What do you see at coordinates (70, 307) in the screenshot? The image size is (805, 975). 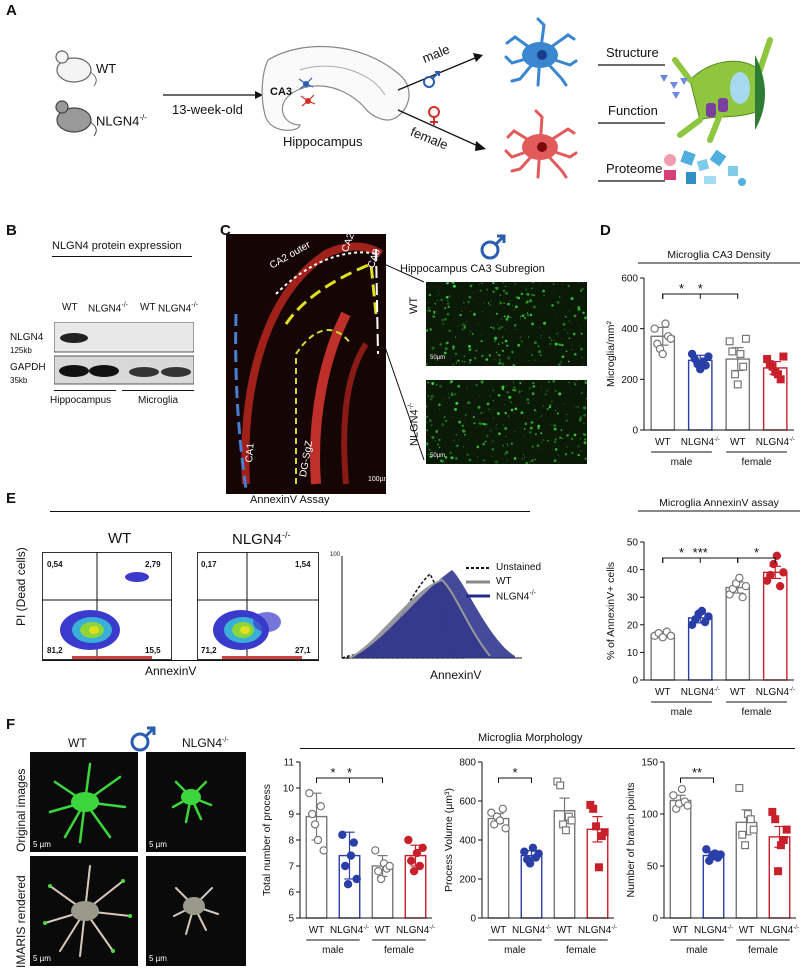 I see `lane-1-label: WT` at bounding box center [70, 307].